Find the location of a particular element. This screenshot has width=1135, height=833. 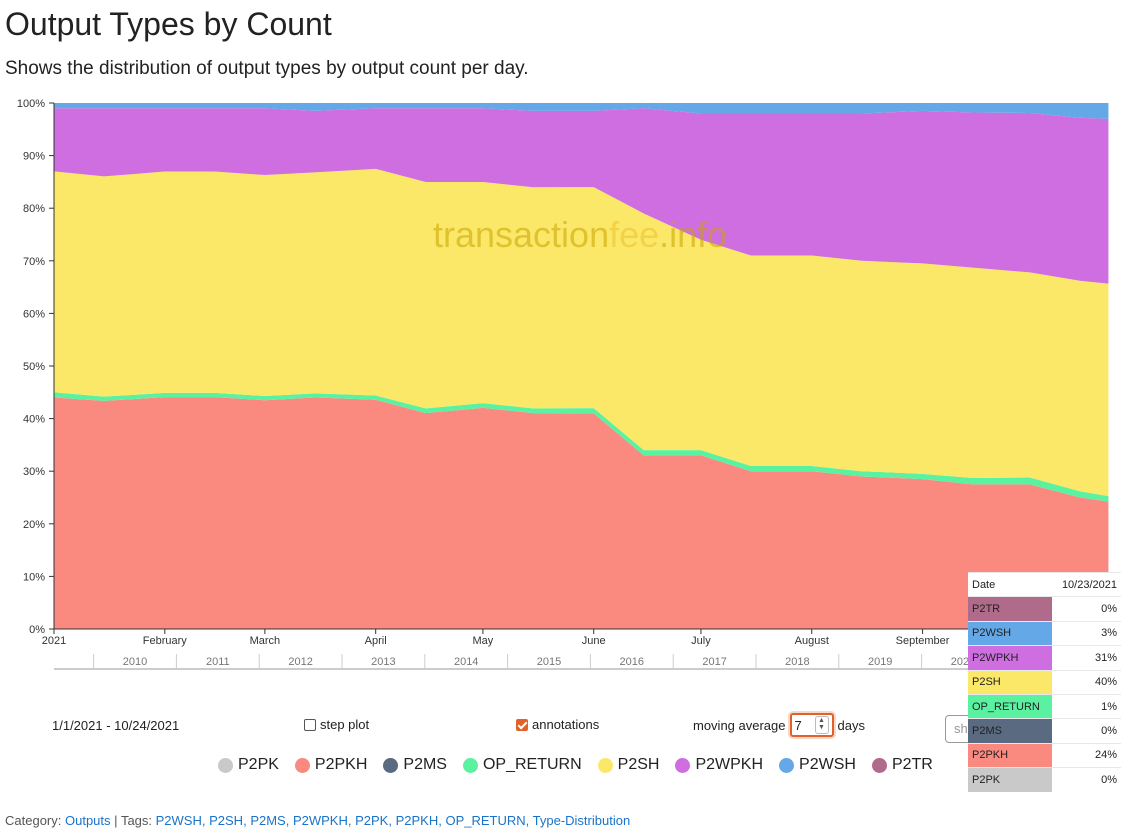

legend-item-p2pk: P2PK is located at coordinates (248, 765).